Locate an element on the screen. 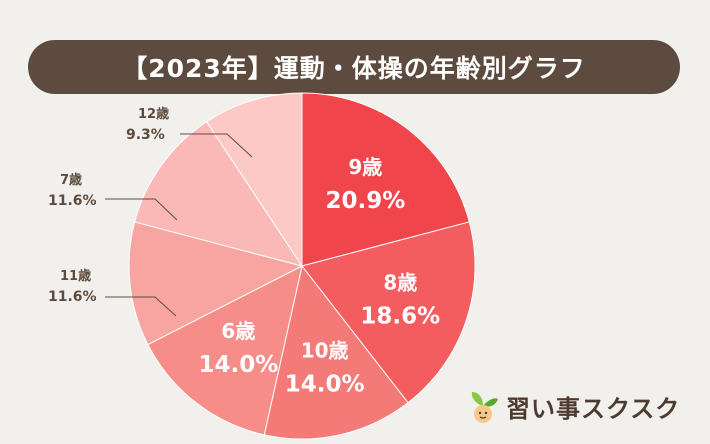 This screenshot has width=710, height=444. brand-logo: 習い事スクスク is located at coordinates (581, 406).